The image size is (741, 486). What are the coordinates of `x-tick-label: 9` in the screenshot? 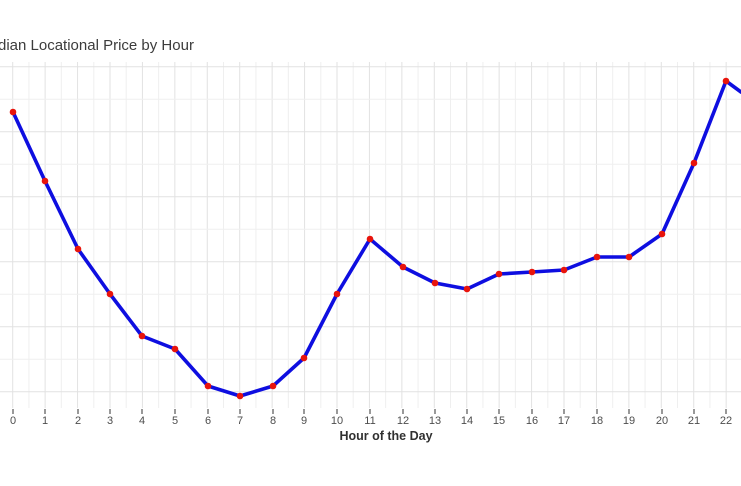 It's located at (304, 421).